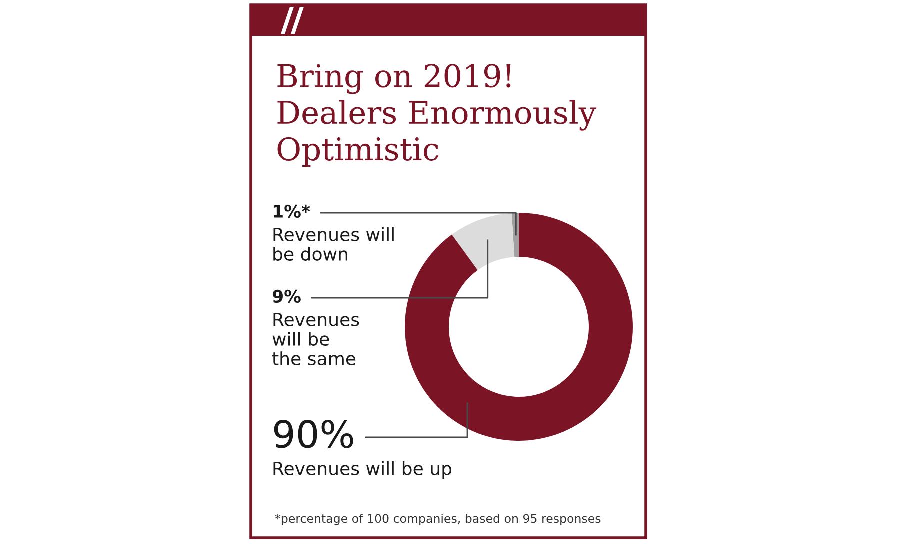 This screenshot has height=550, width=900. What do you see at coordinates (316, 339) in the screenshot?
I see `slice-label: Revenues will be the same` at bounding box center [316, 339].